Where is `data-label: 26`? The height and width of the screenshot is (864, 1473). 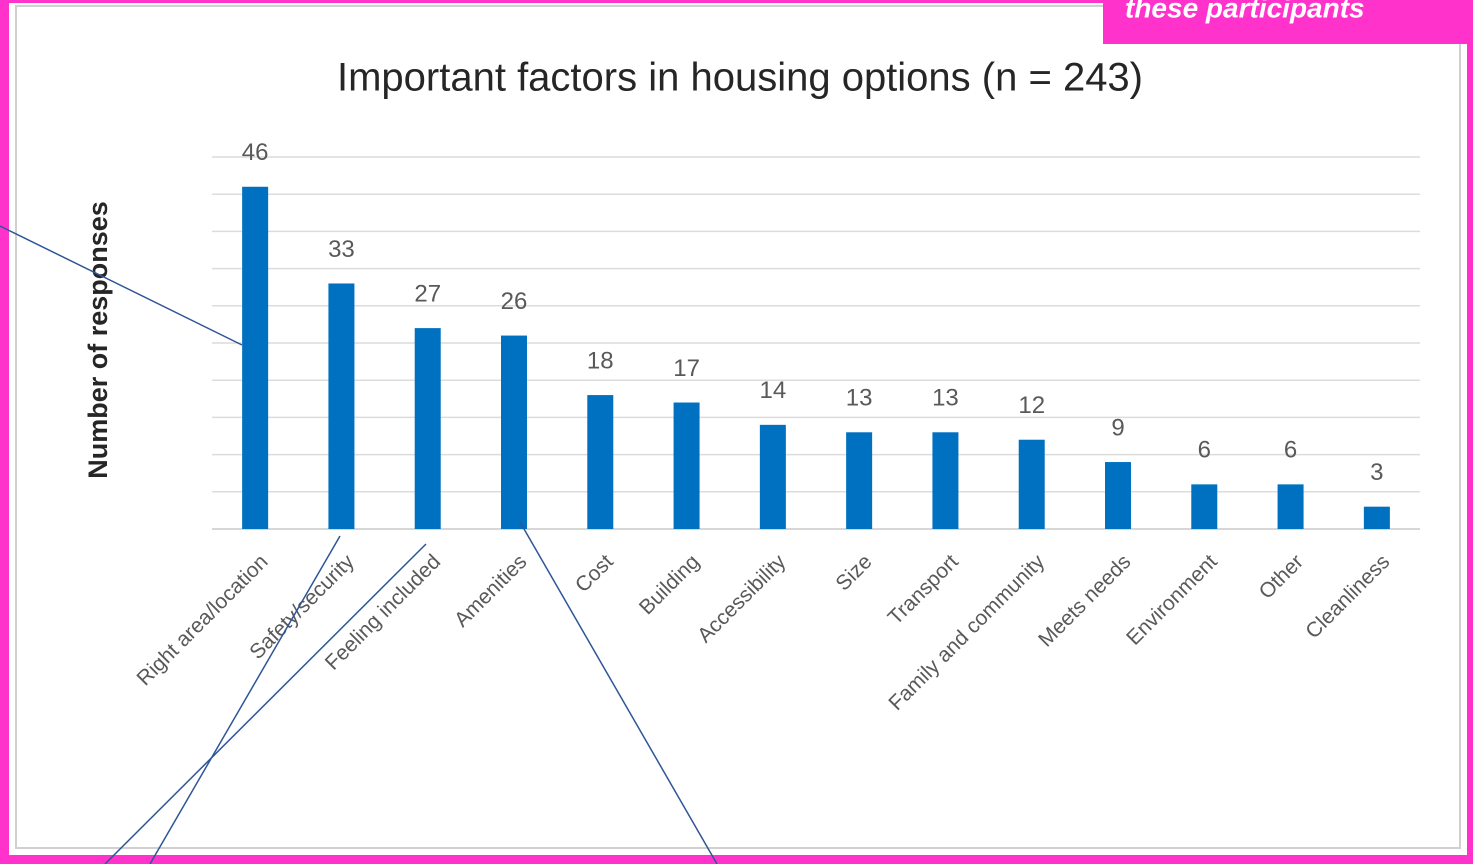 data-label: 26 is located at coordinates (514, 301).